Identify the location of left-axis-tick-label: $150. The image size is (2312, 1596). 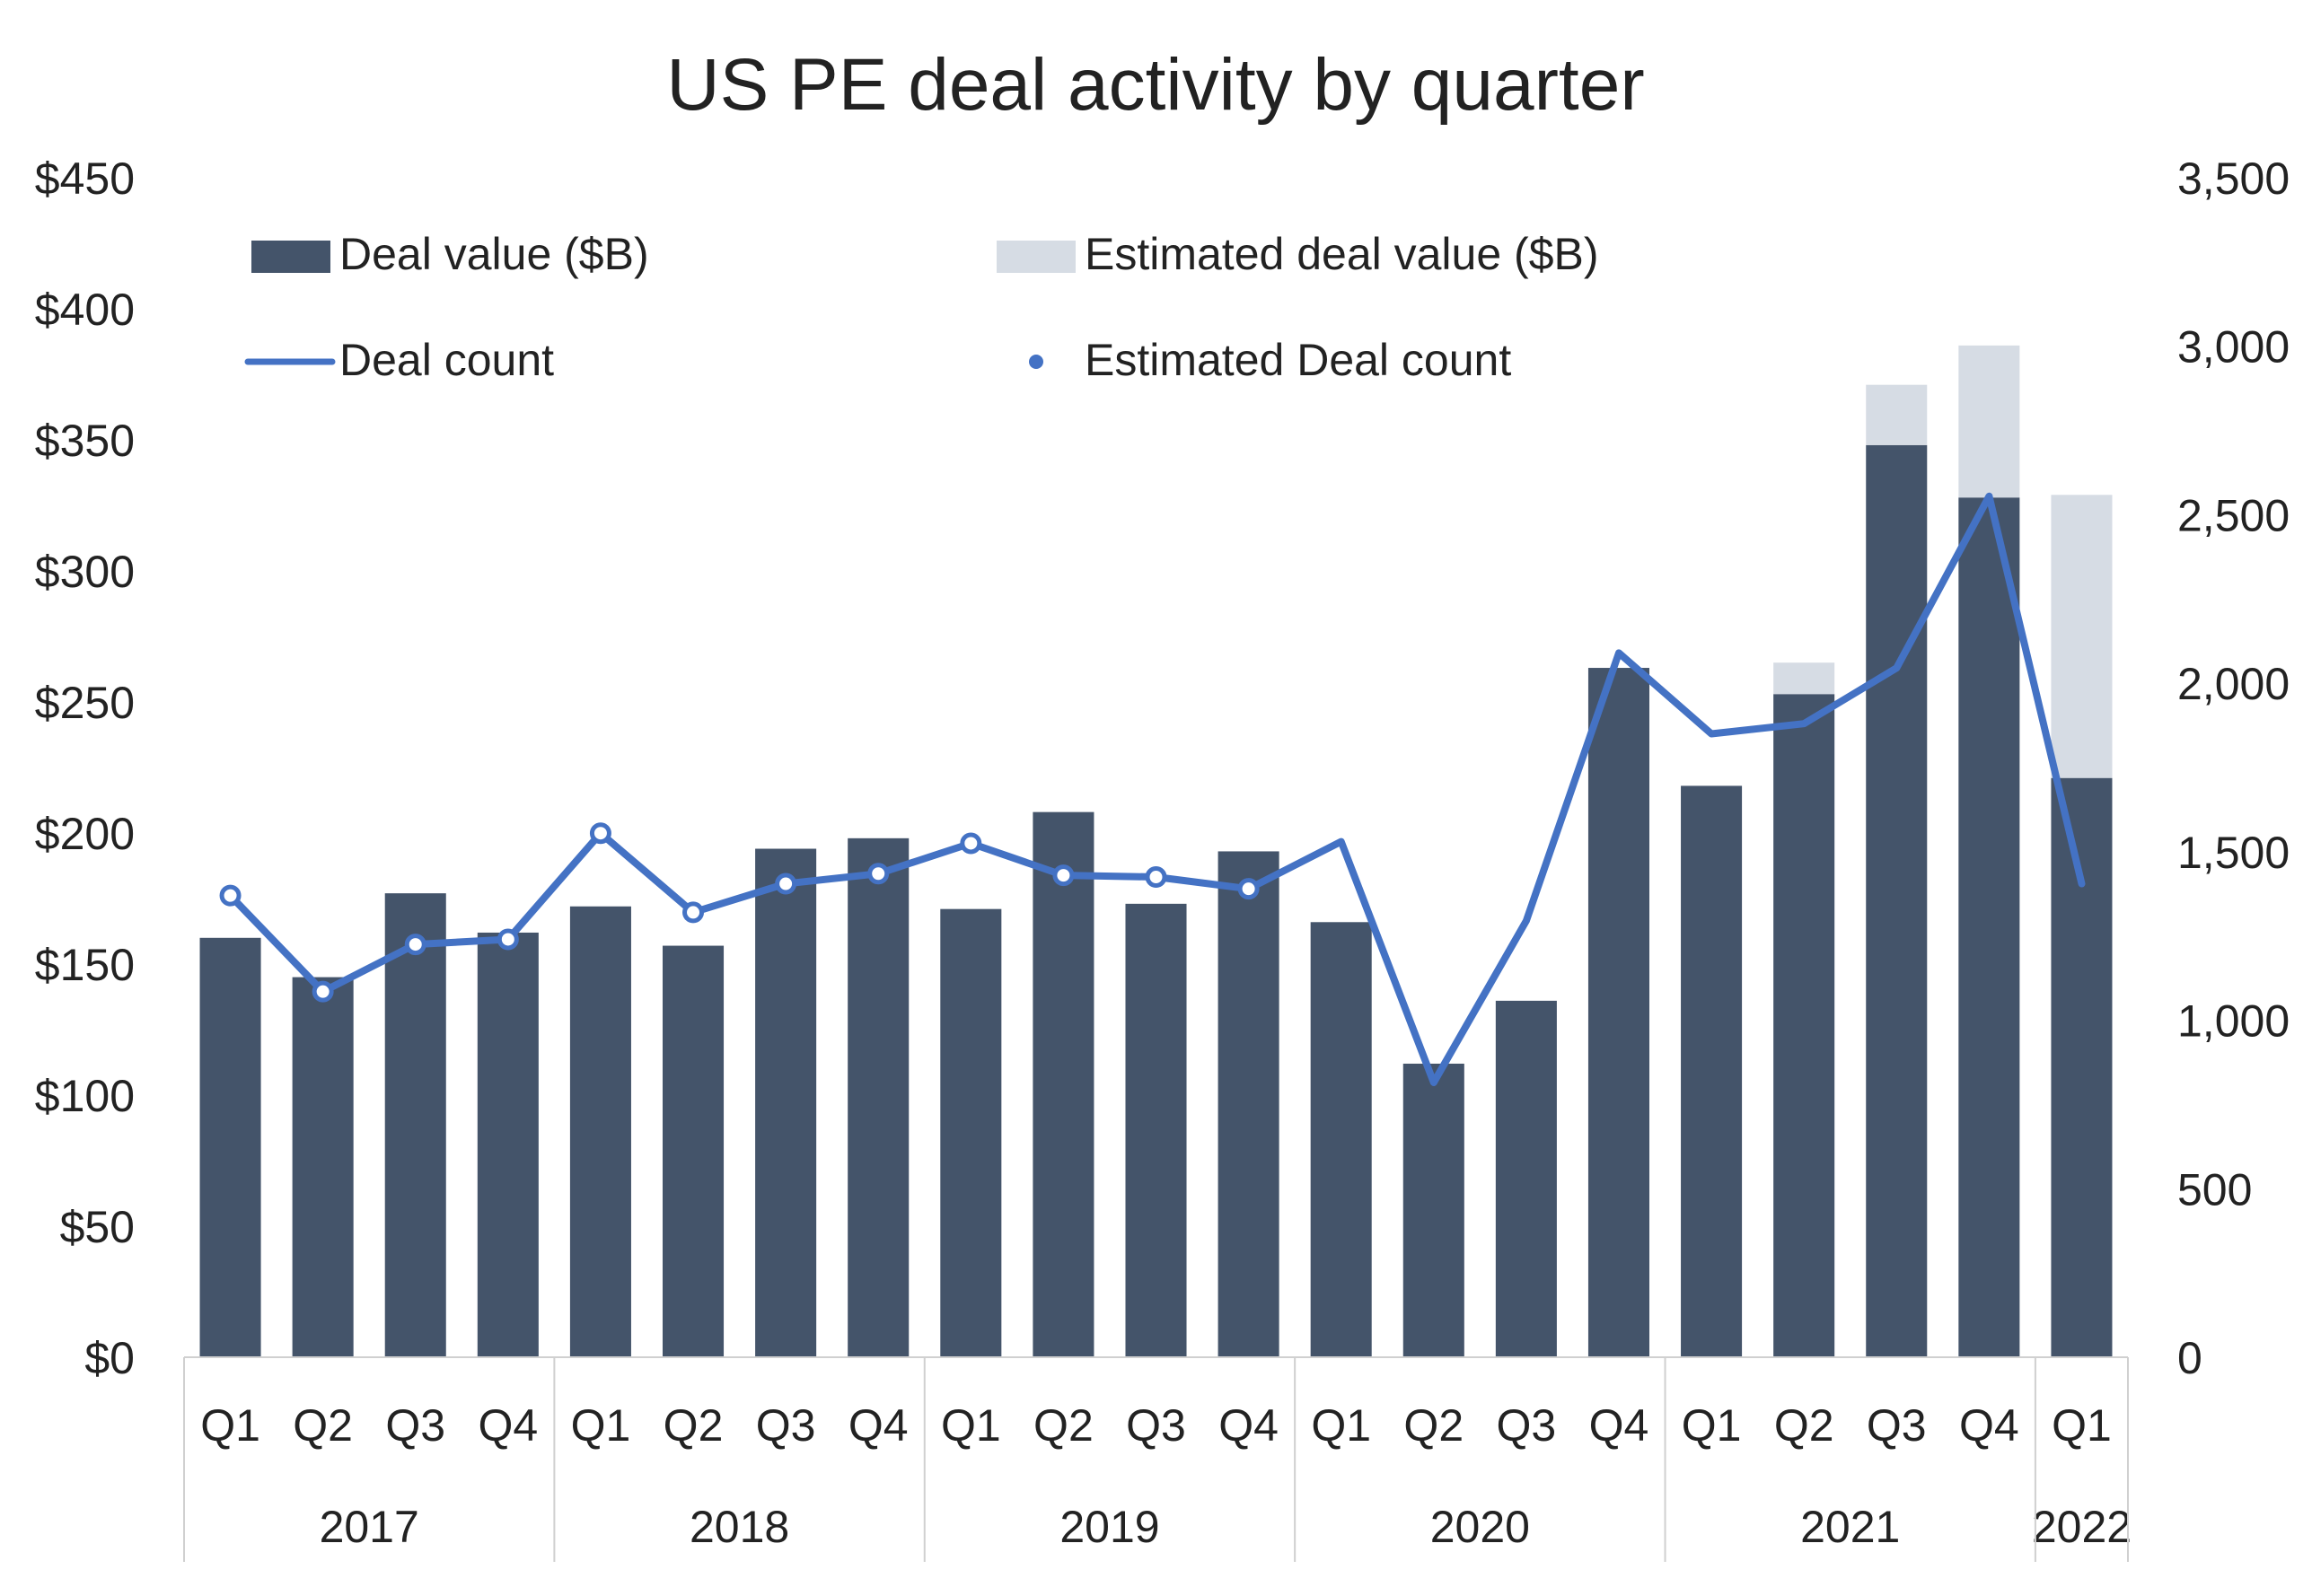
(85, 965).